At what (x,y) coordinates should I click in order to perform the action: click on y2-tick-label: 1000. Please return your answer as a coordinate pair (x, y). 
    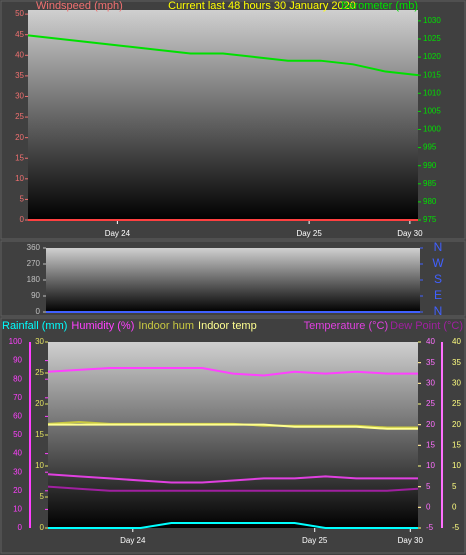
    Looking at the image, I should click on (432, 129).